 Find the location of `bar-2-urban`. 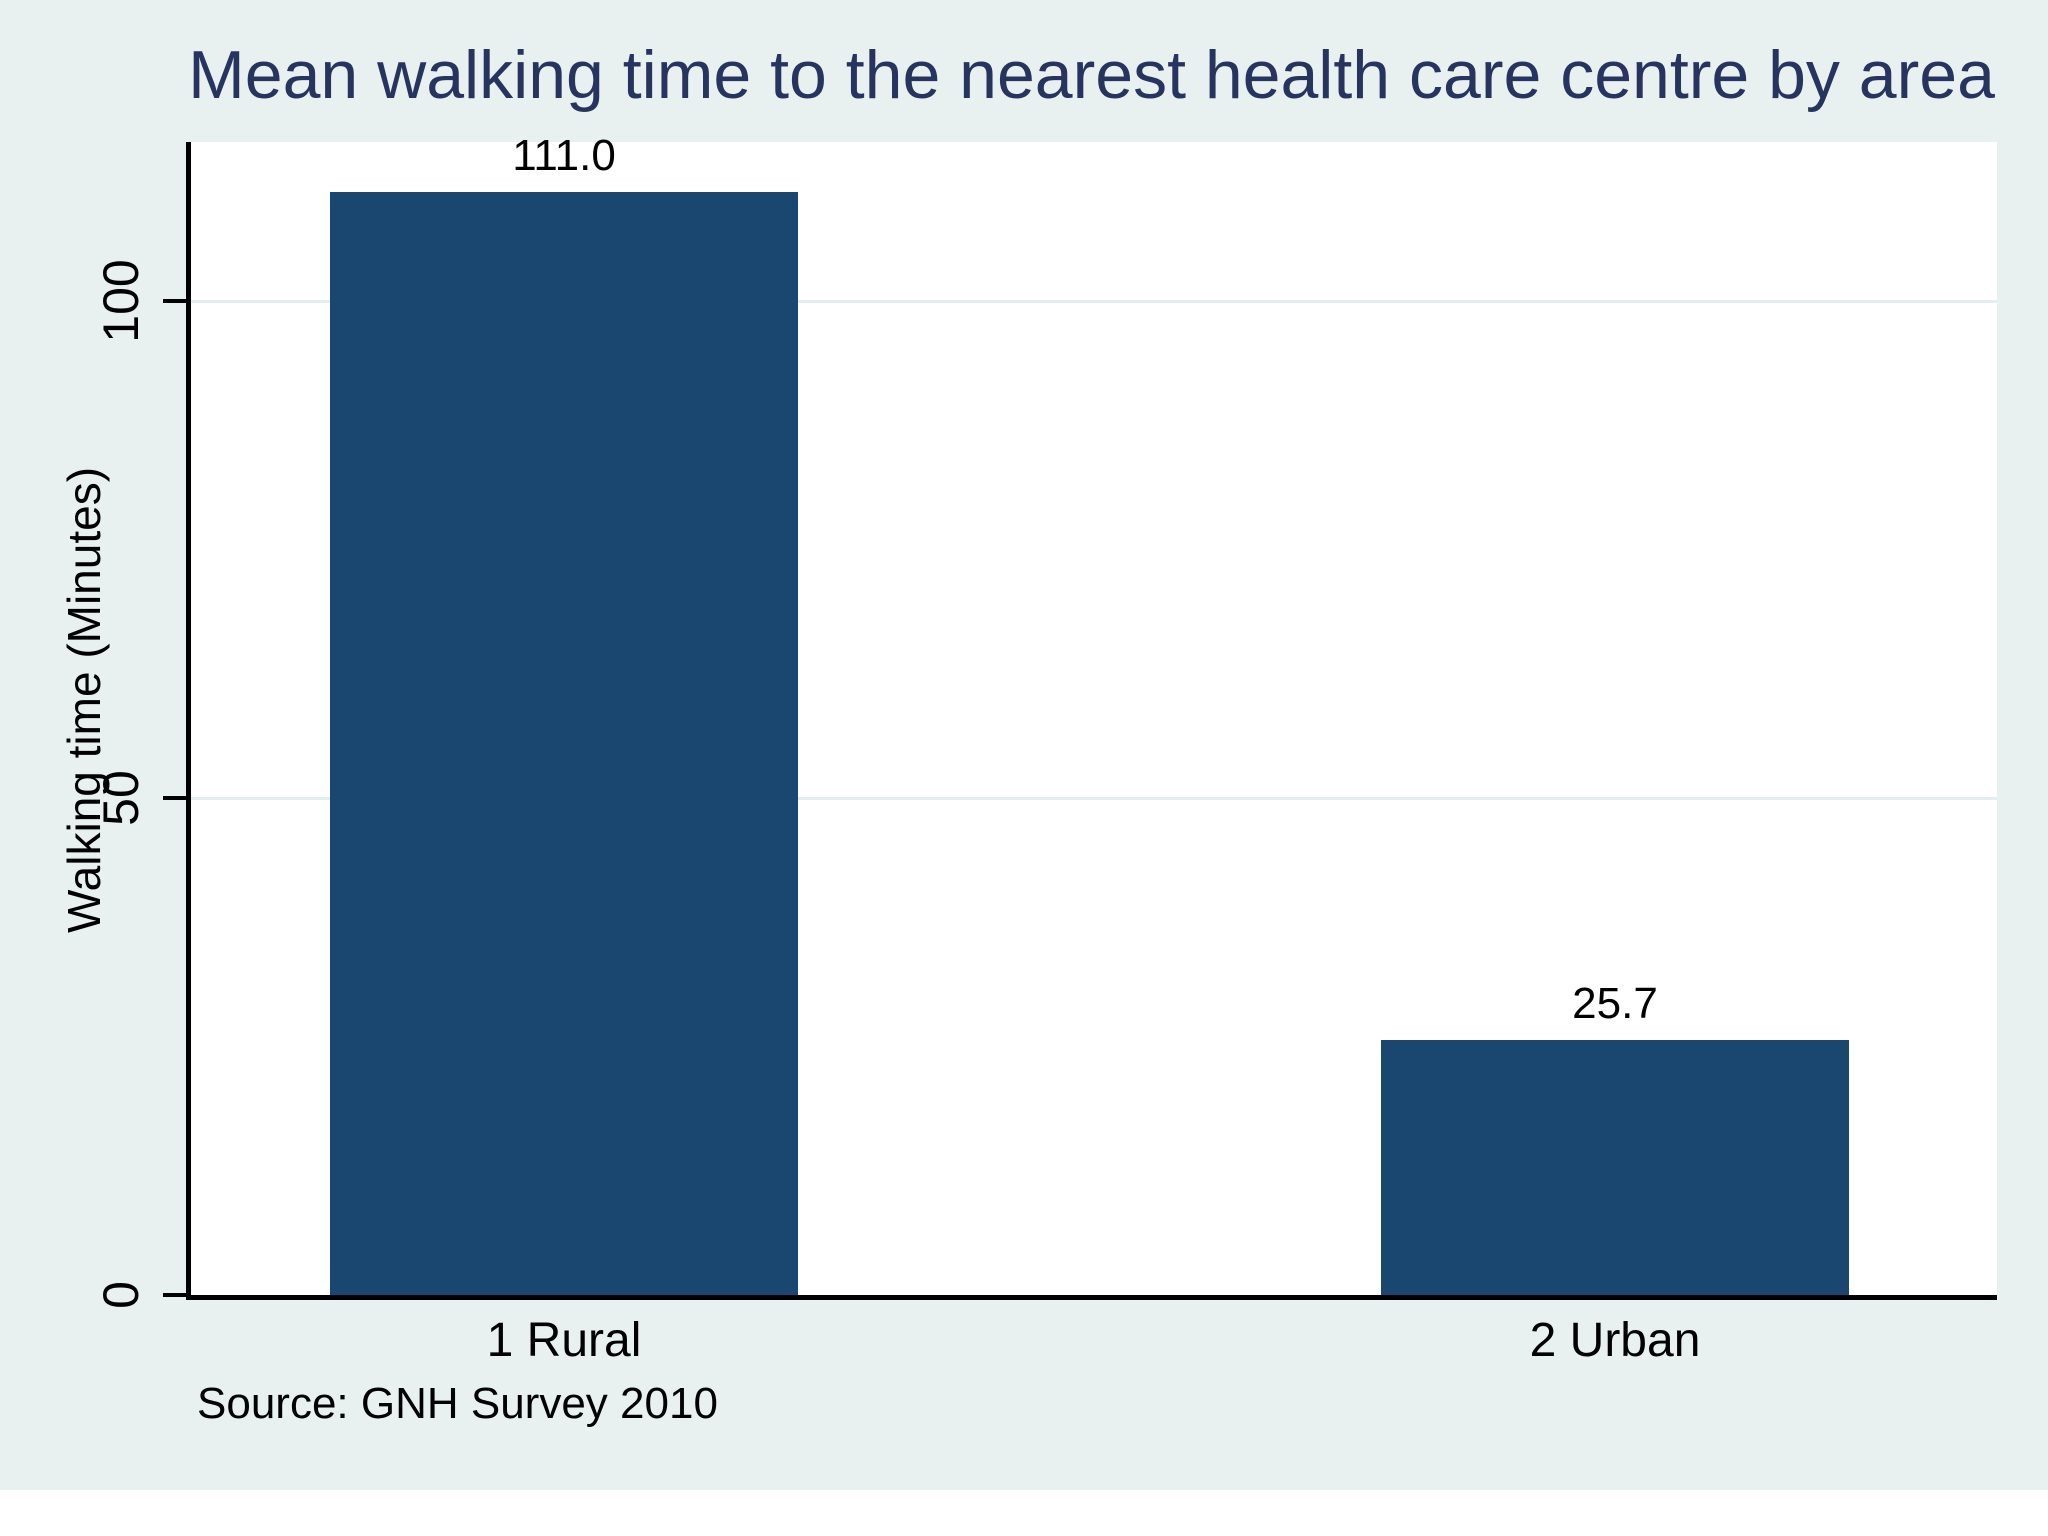

bar-2-urban is located at coordinates (1615, 1167).